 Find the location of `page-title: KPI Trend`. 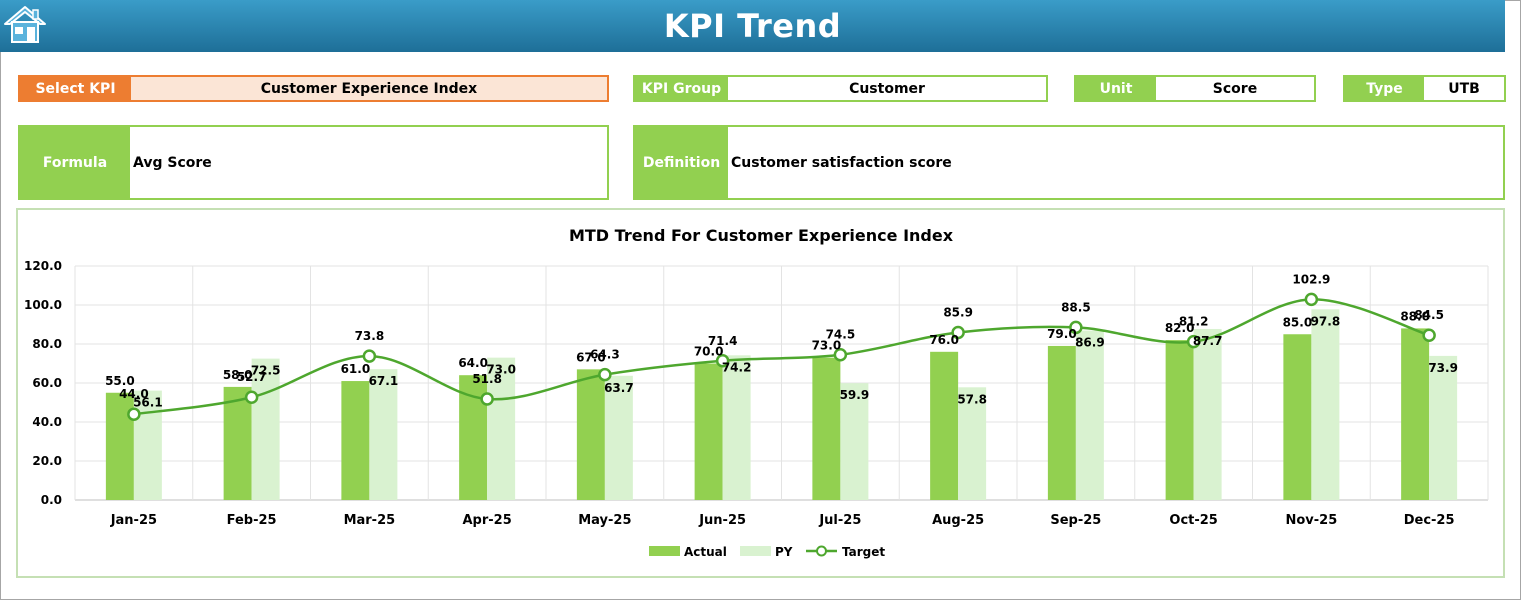

page-title: KPI Trend is located at coordinates (752, 26).